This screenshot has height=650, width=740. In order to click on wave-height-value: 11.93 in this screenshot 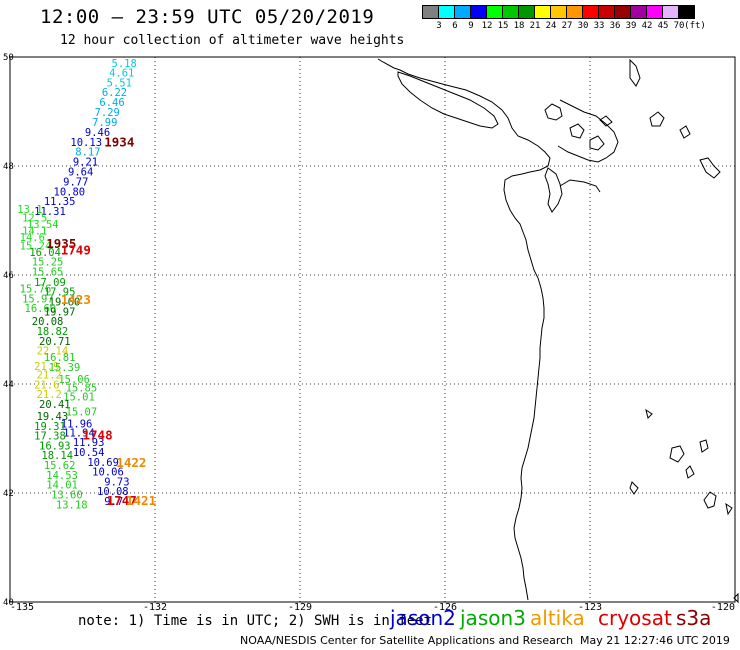, I will do `click(89, 443)`.